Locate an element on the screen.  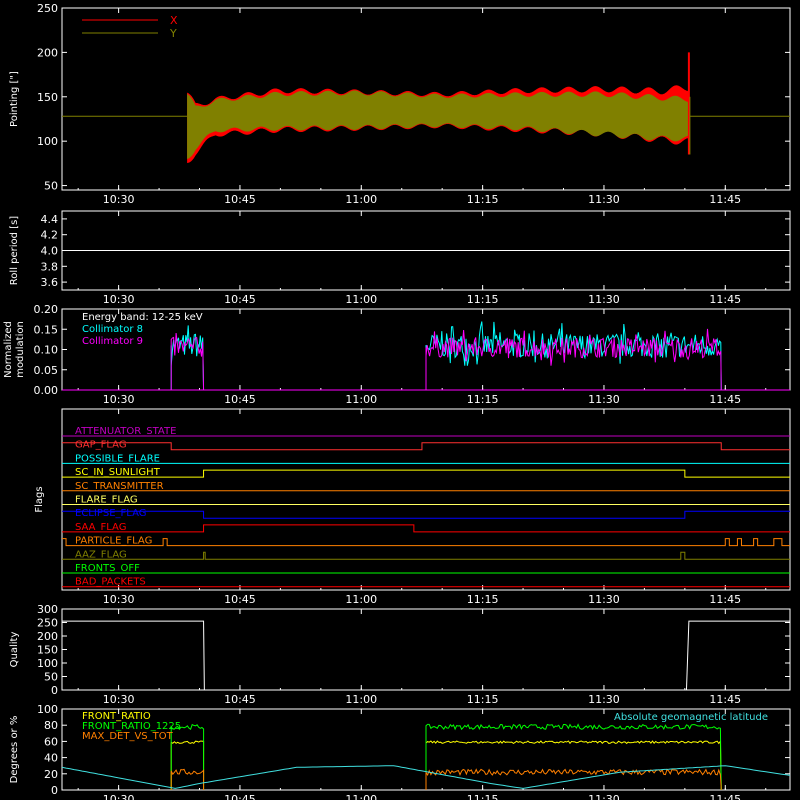
geomagnetic-latitude-line is located at coordinates (426, 777).